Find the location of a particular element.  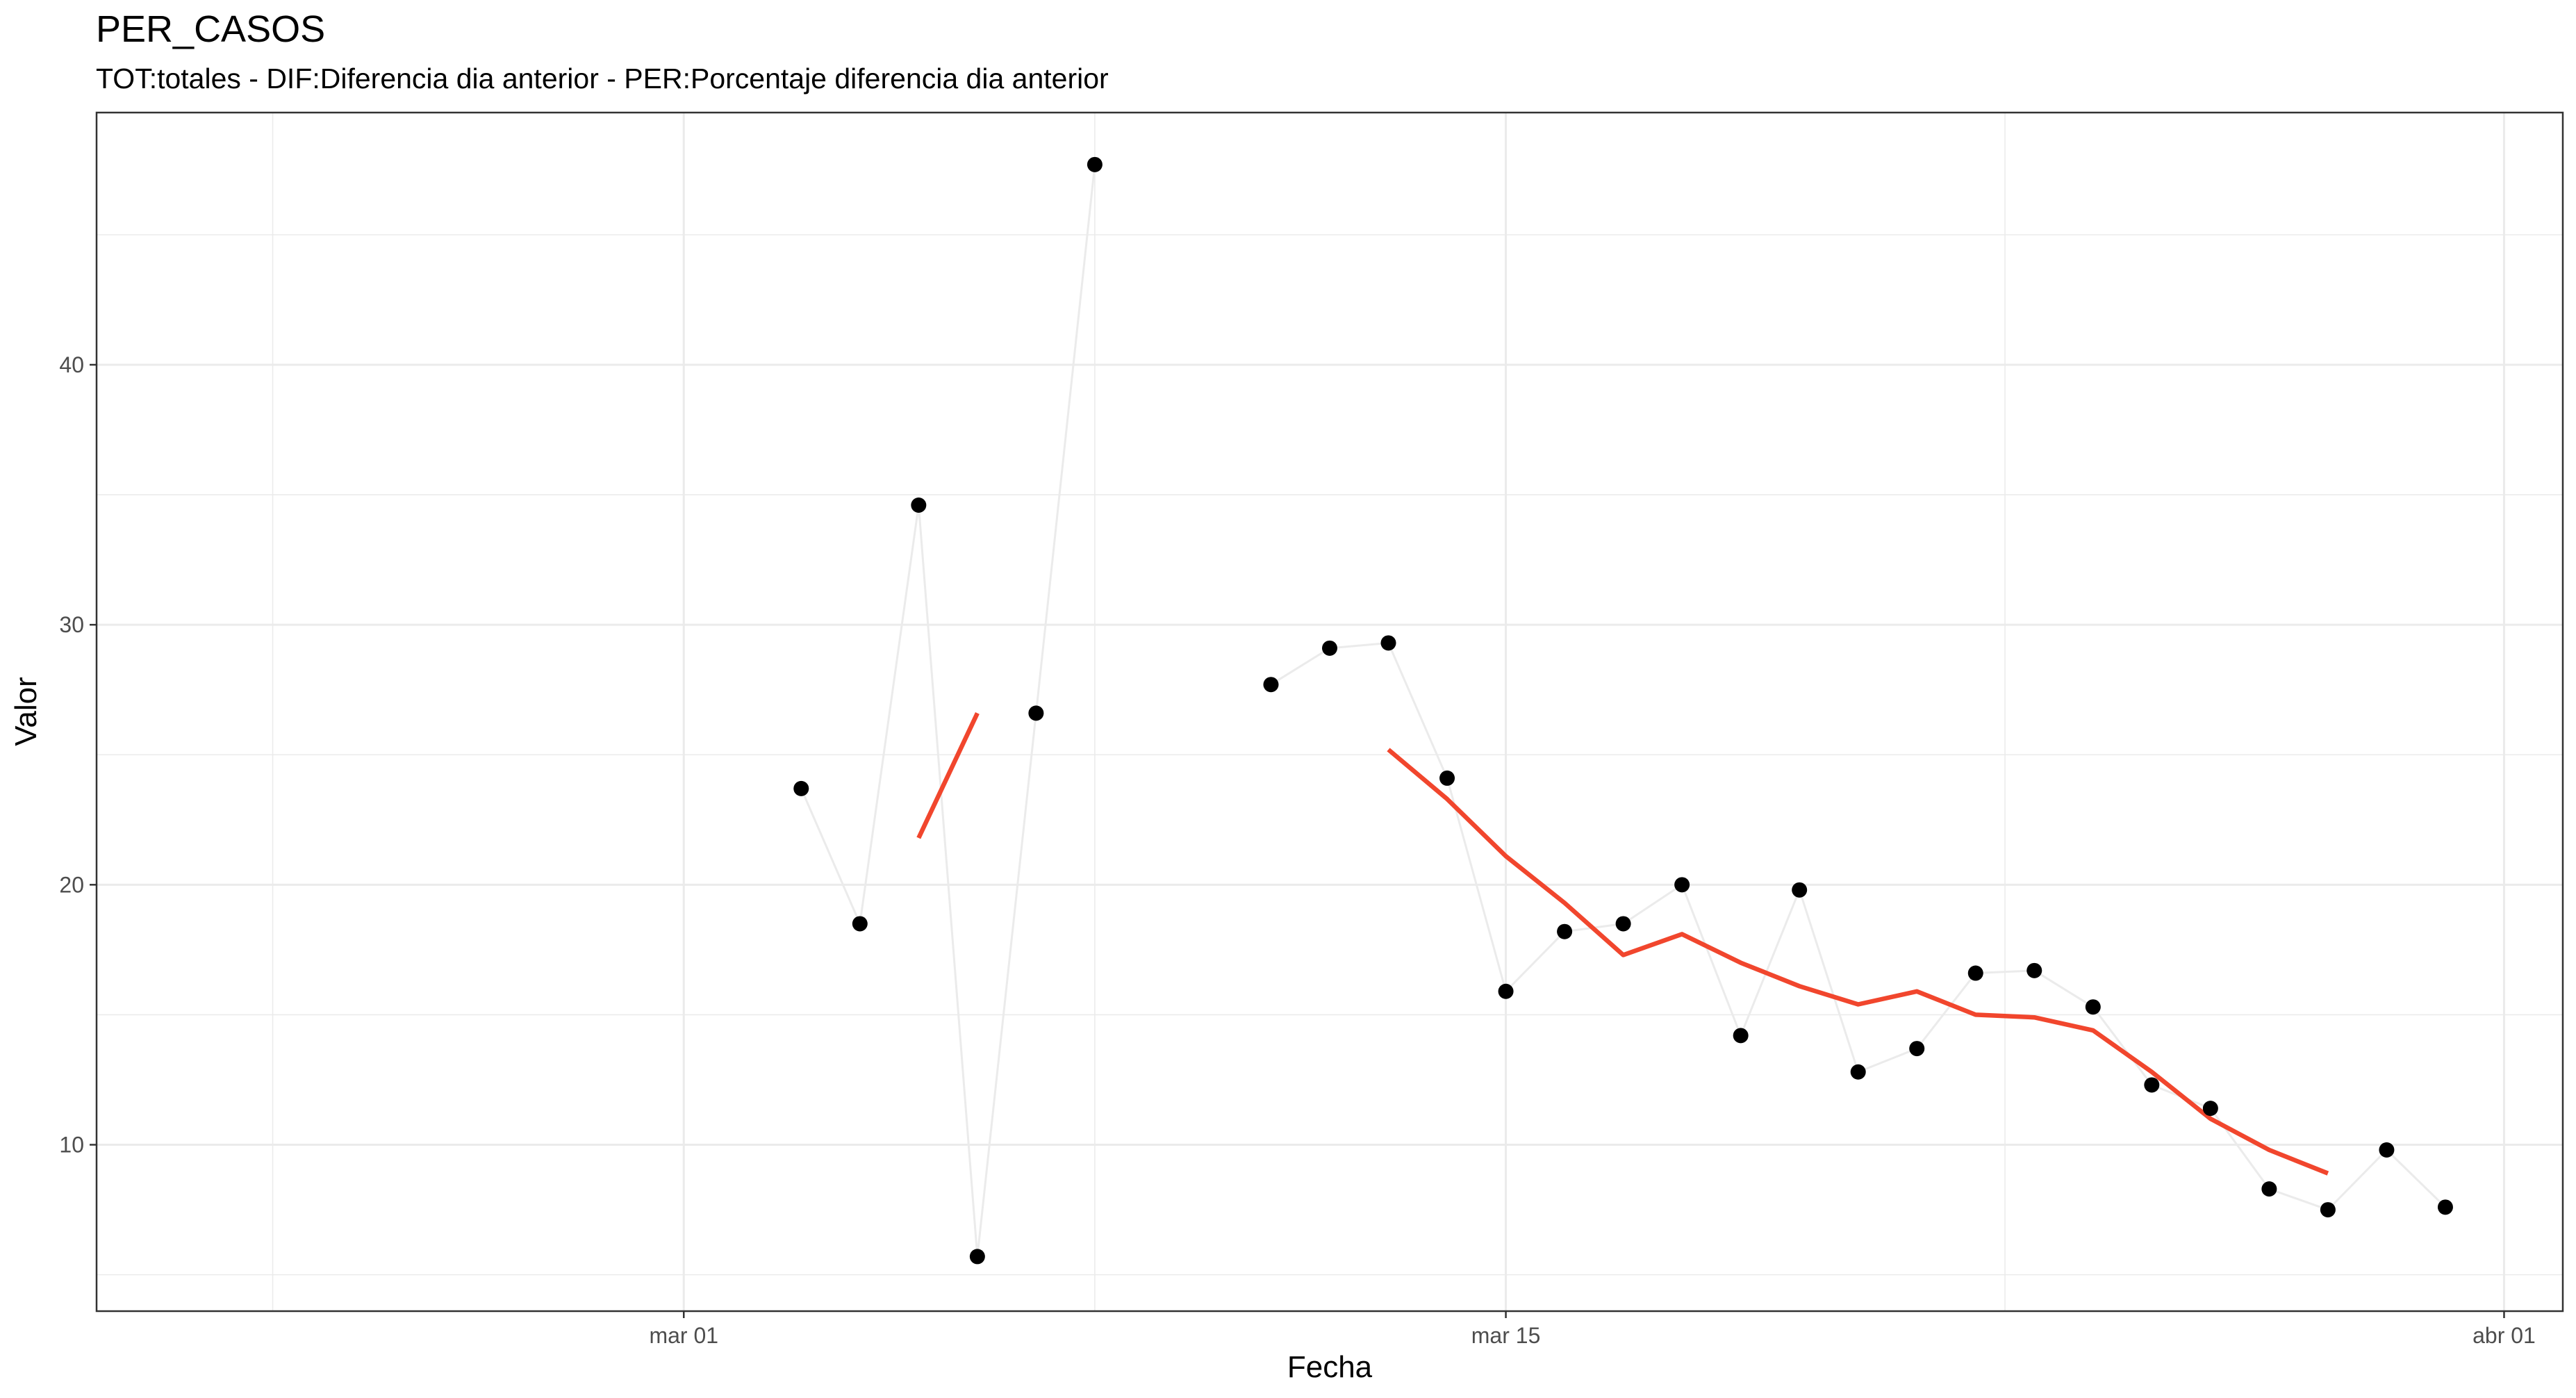

x-tick-label: mar 01 is located at coordinates (684, 1335).